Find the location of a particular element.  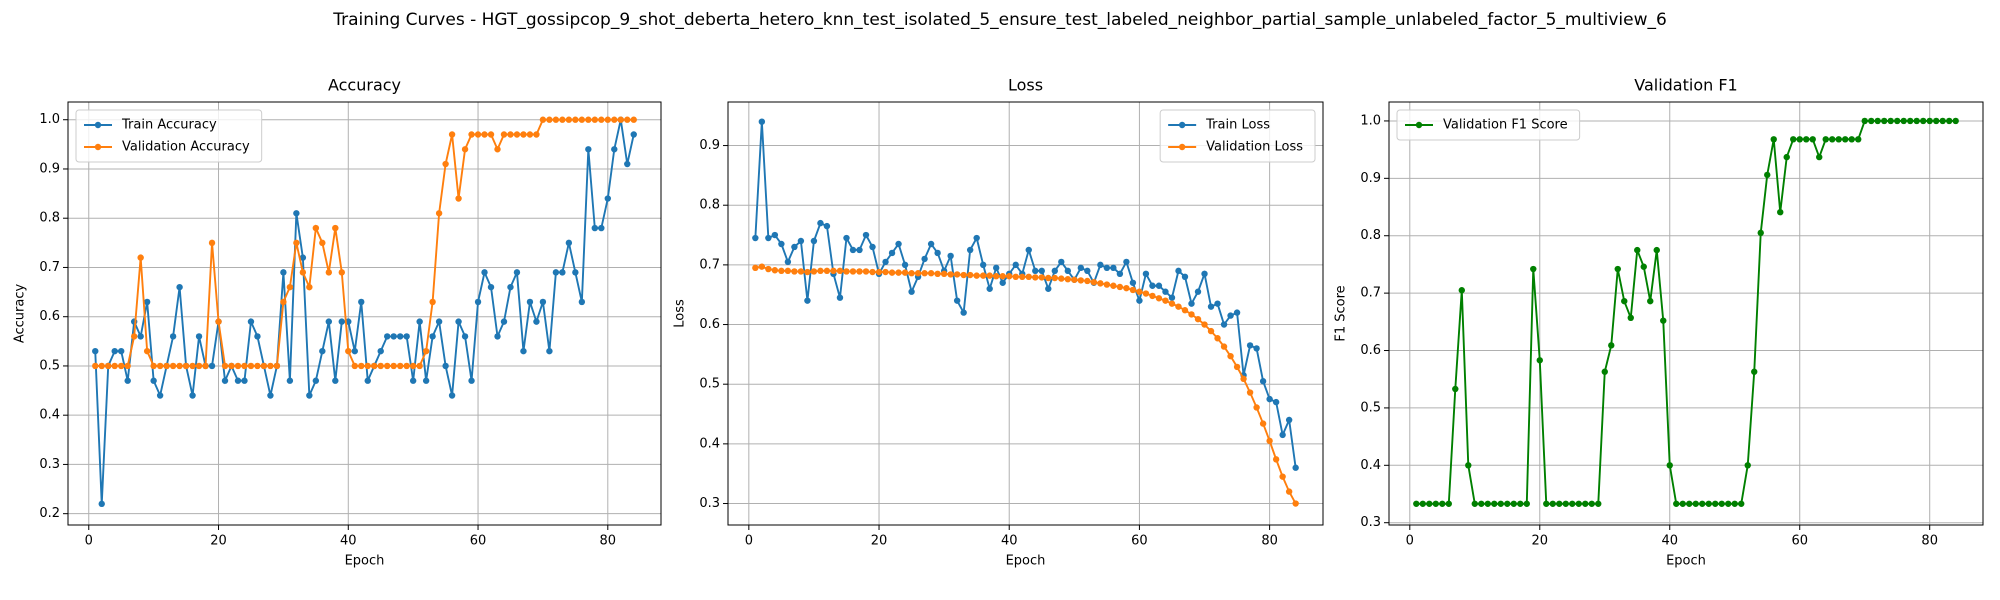

x-tick-label: 0 is located at coordinates (749, 541).